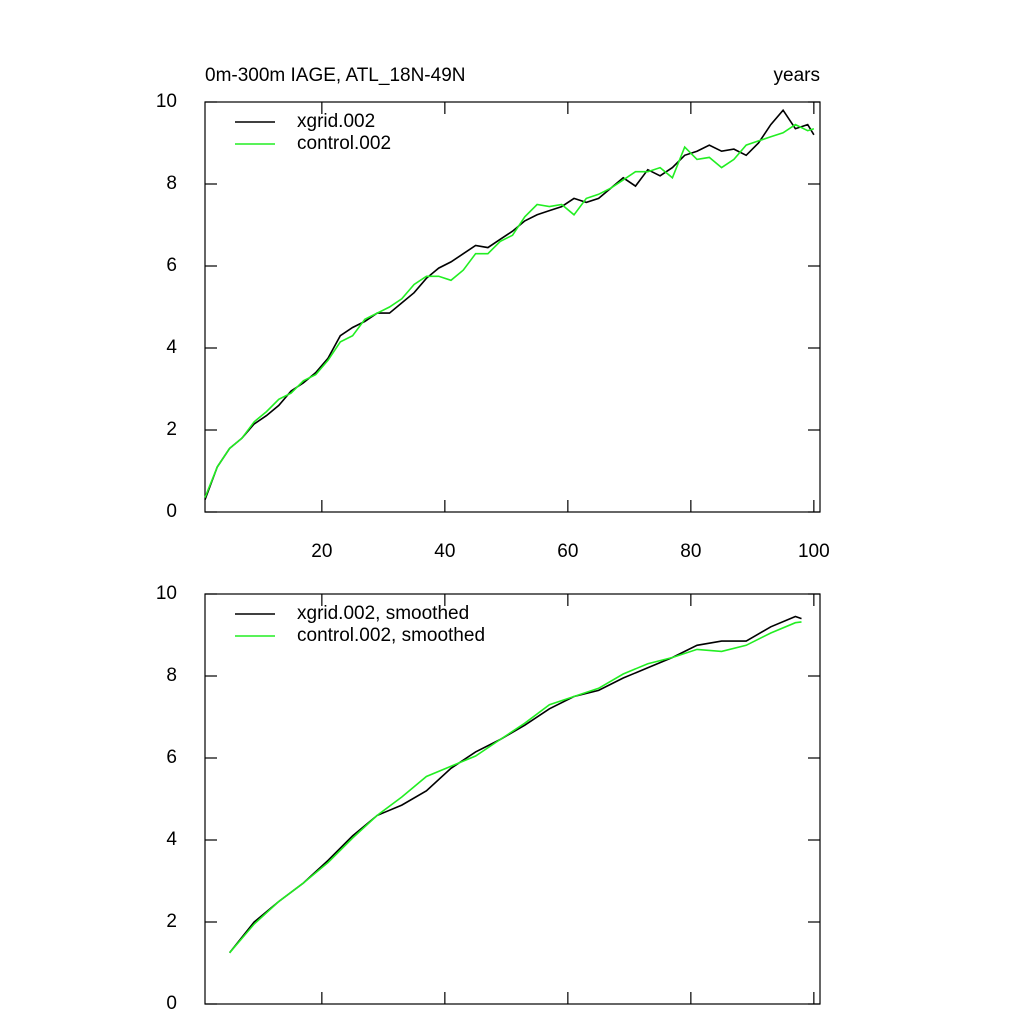 The image size is (1024, 1024). Describe the element at coordinates (690, 551) in the screenshot. I see `x-tick-label: 80` at that location.